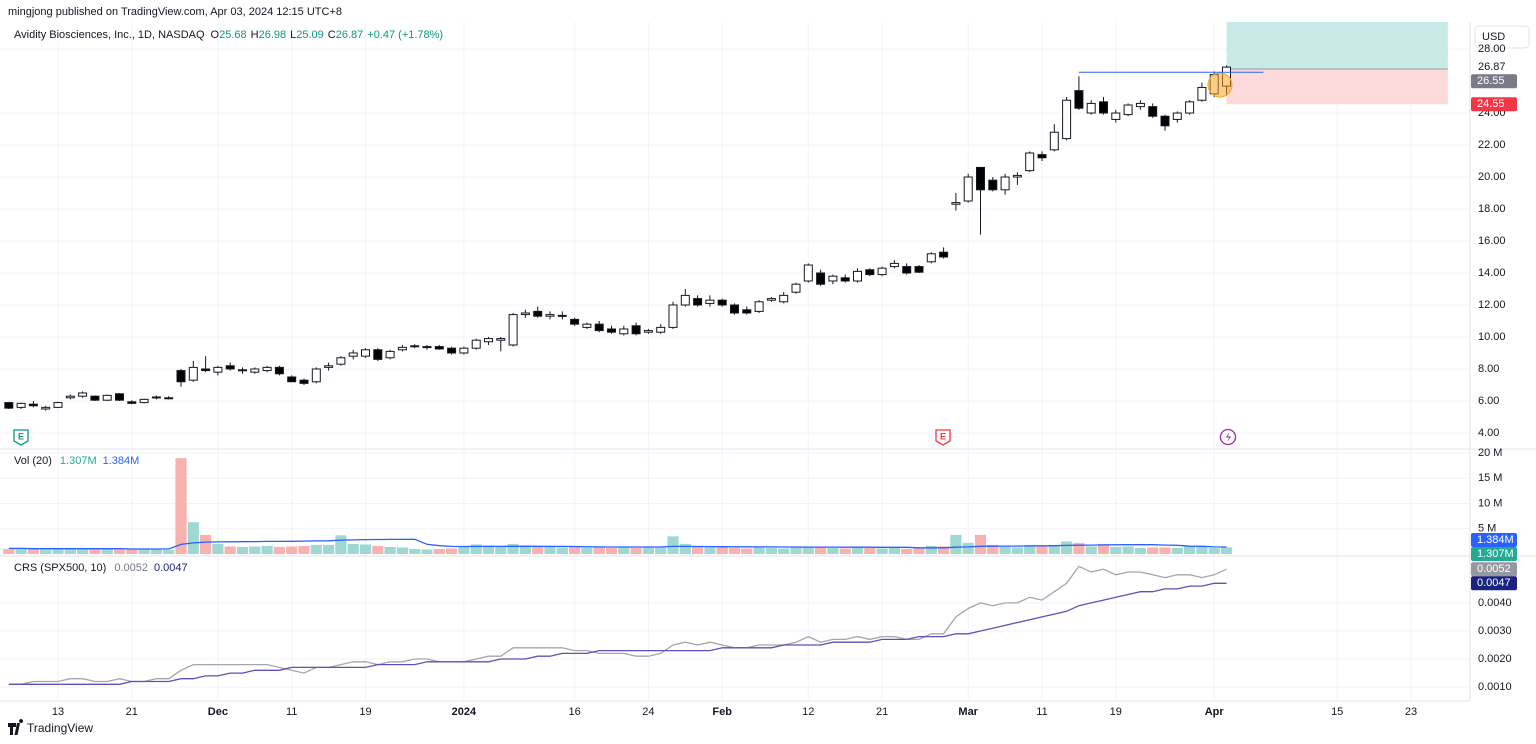 This screenshot has height=744, width=1536. I want to click on x-tick-label: 13, so click(58, 712).